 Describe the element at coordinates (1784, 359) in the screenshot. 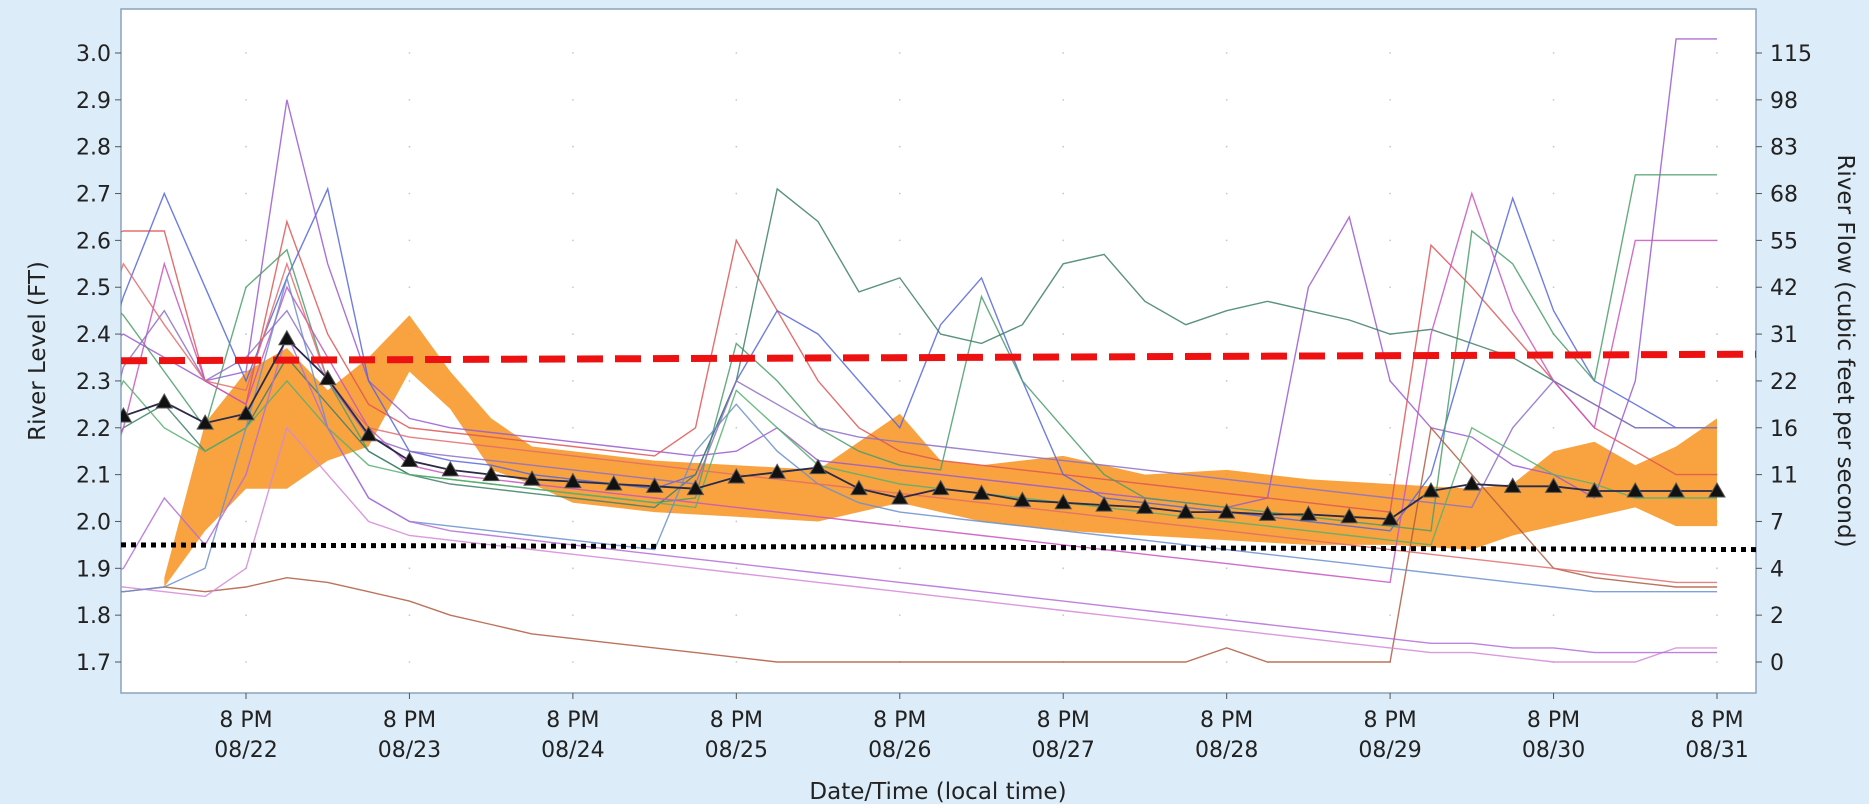

I see `y-axis-right: 0 2 4 7 11 16 22 31 42 55 68 83 98 115` at that location.